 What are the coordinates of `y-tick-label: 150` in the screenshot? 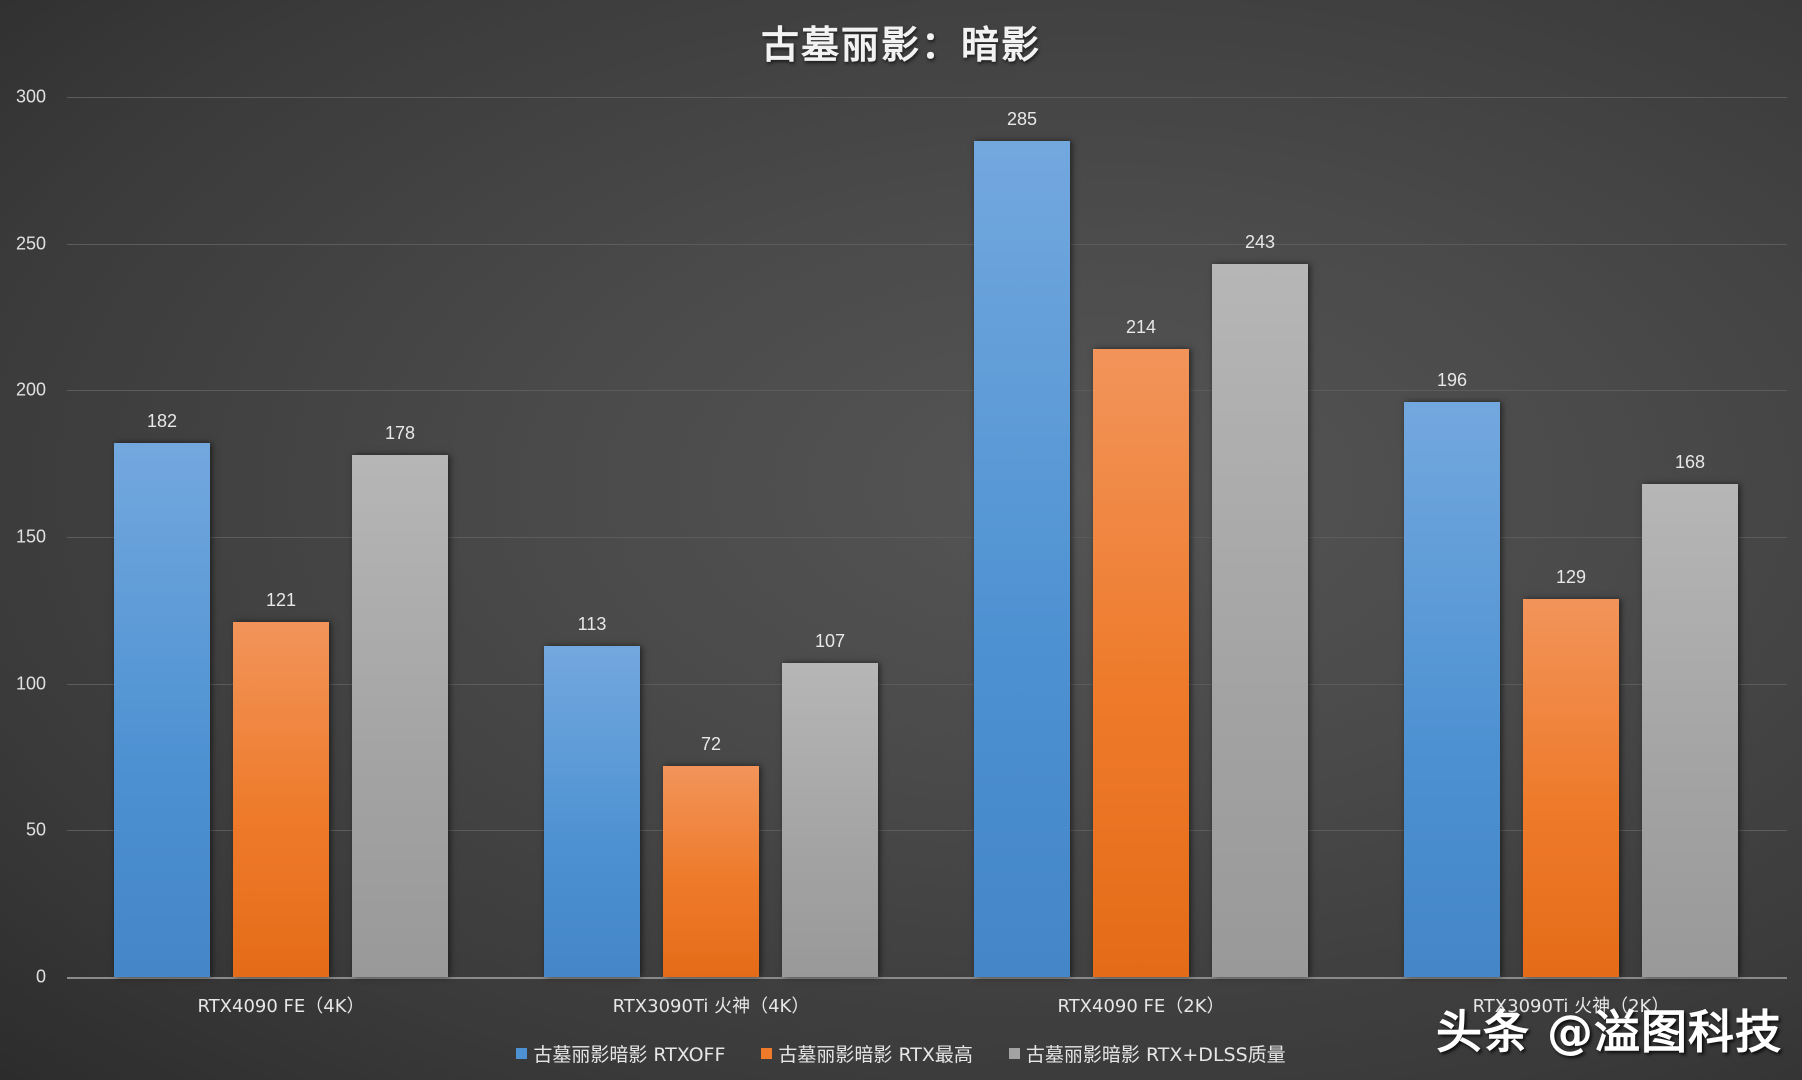 It's located at (30, 536).